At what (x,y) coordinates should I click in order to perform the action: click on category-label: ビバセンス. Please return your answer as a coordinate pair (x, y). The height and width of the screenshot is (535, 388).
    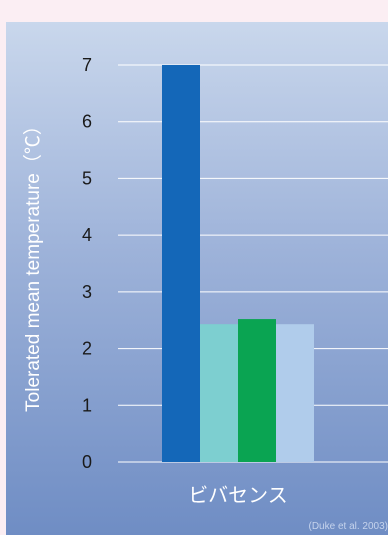
    Looking at the image, I should click on (238, 495).